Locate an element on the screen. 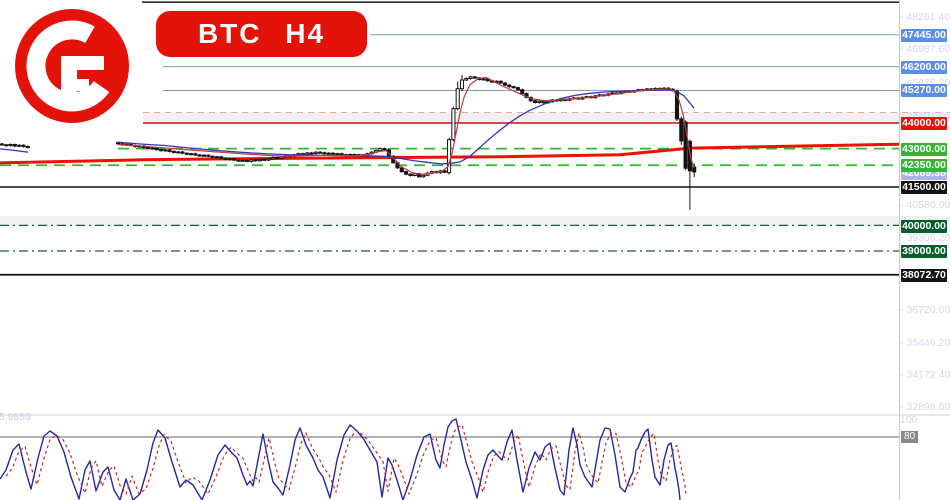  price-axis-badge: 47445.00 is located at coordinates (924, 35).